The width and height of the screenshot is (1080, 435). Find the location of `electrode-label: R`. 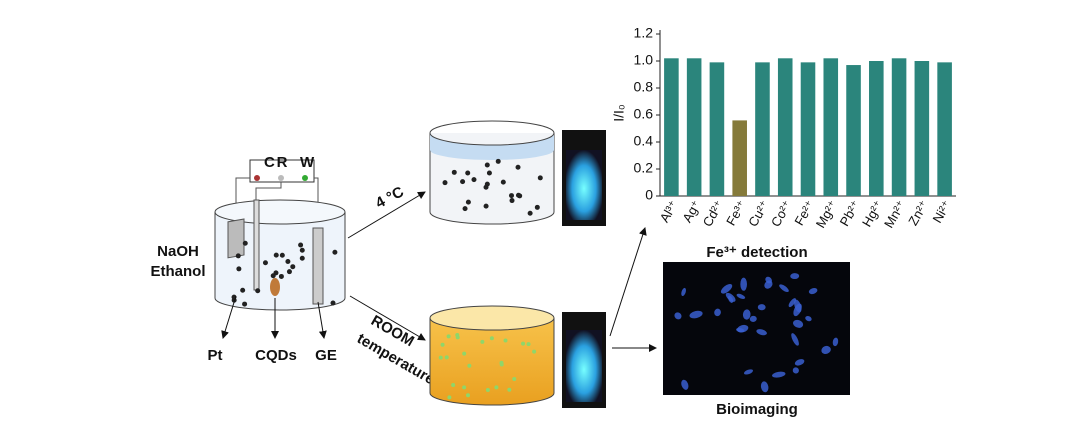

electrode-label: R is located at coordinates (282, 162).